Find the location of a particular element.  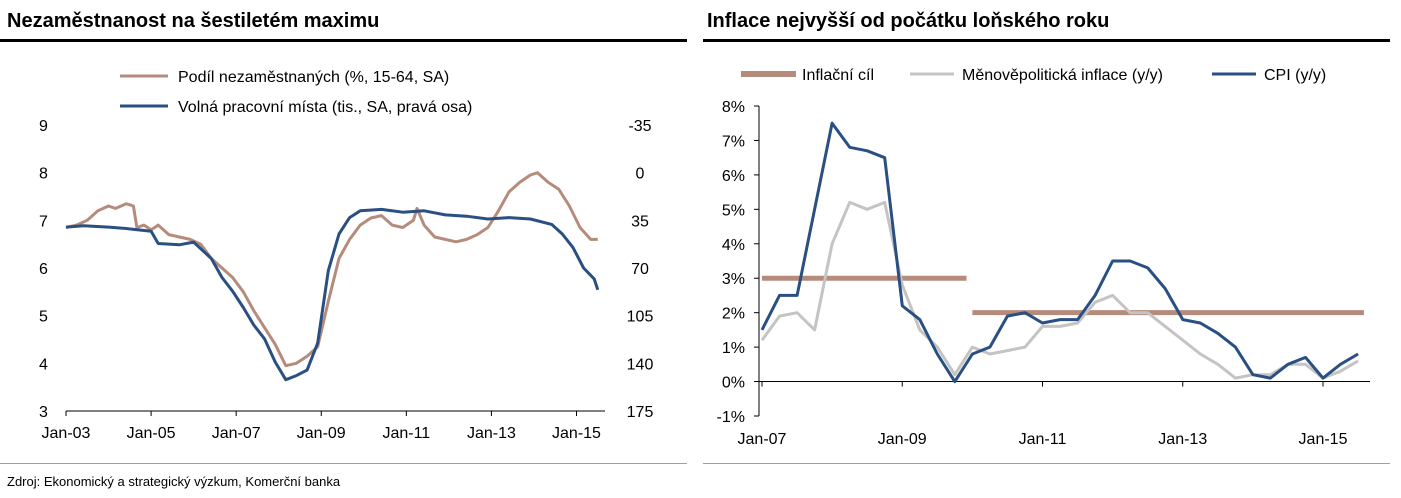

left-x-tick-label: Jan-11 is located at coordinates (406, 433).